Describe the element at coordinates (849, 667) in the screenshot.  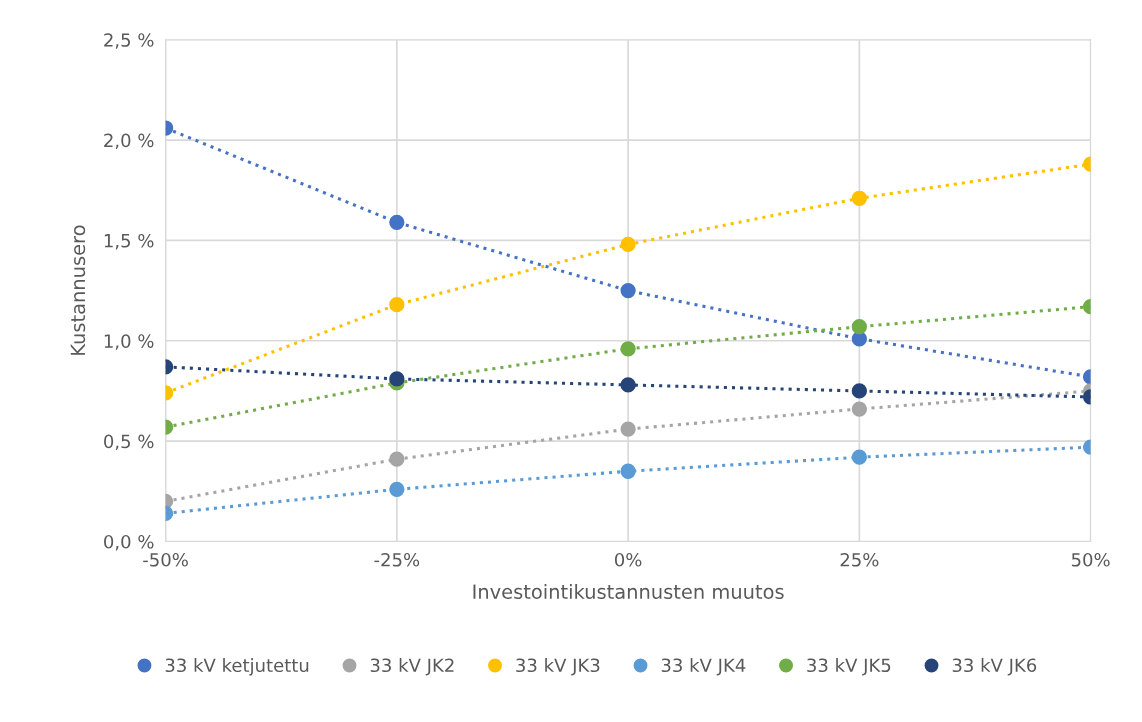
I see `legend-label: 33 kV JK5` at that location.